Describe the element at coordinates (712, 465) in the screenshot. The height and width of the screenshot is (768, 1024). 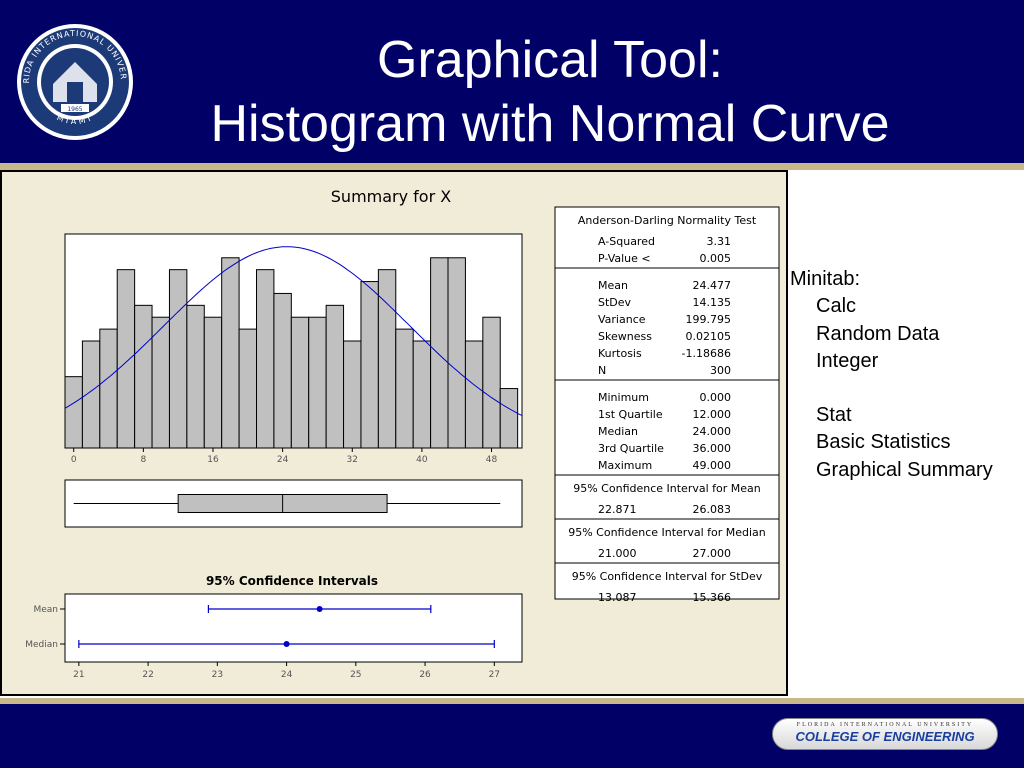
I see `stats-row-value: 49.000` at that location.